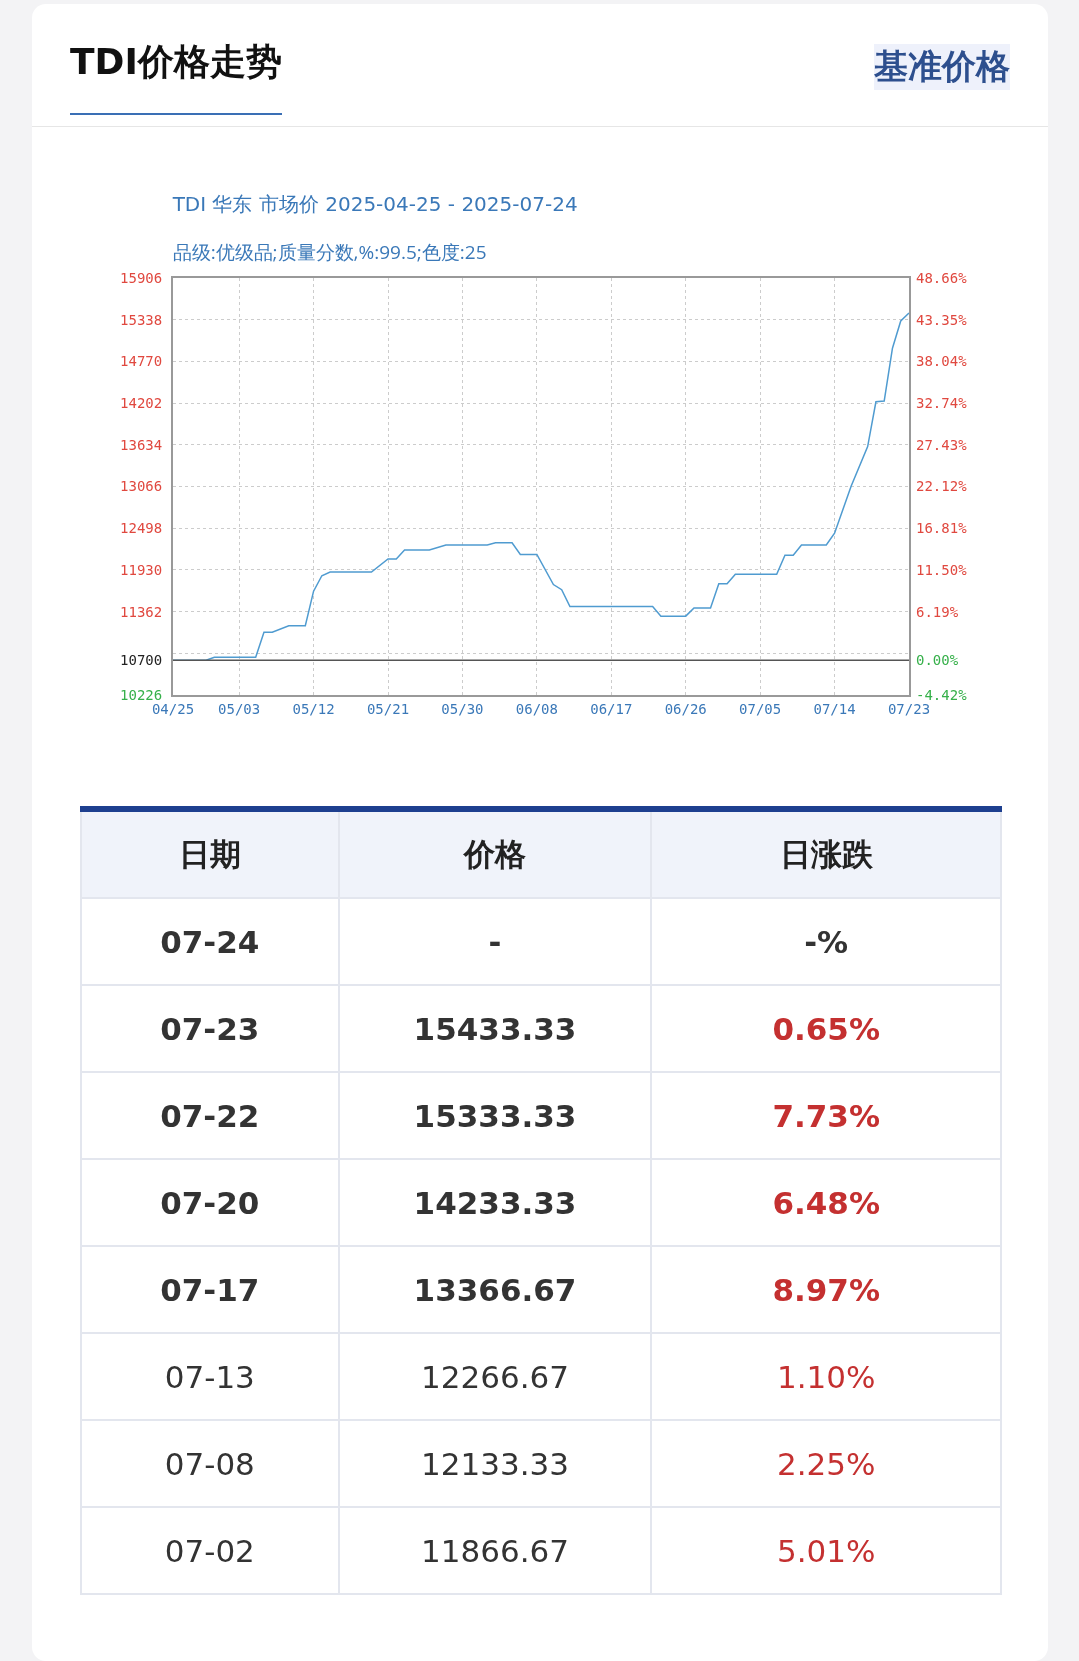  I want to click on y2-tick-label: 27.43%, so click(942, 444).